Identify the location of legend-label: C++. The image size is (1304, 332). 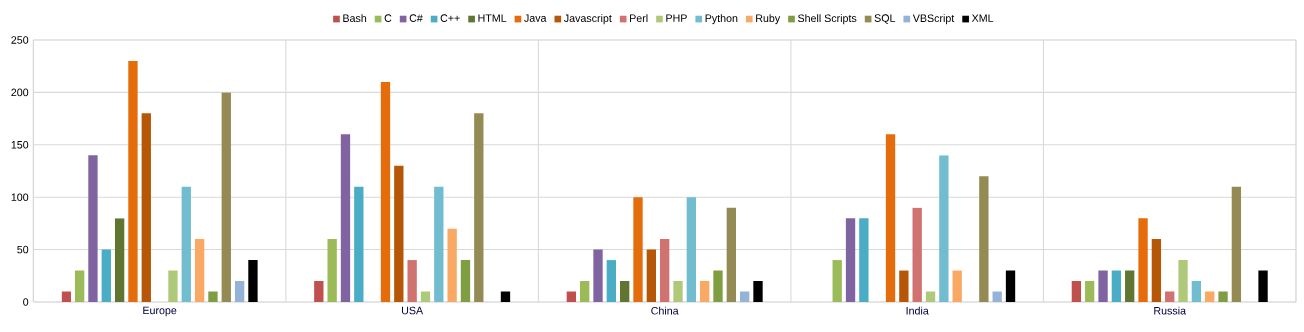
(450, 18).